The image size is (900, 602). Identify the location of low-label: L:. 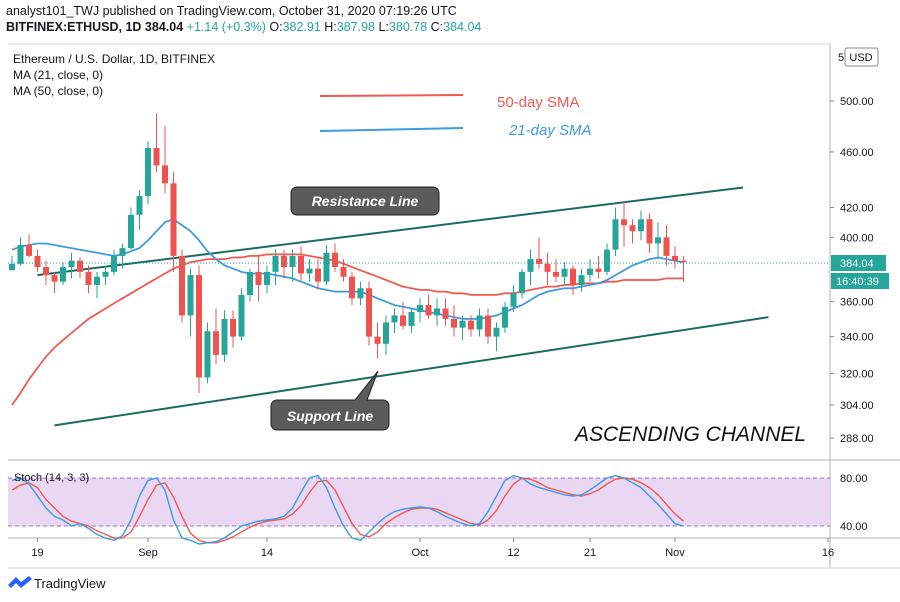
(383, 27).